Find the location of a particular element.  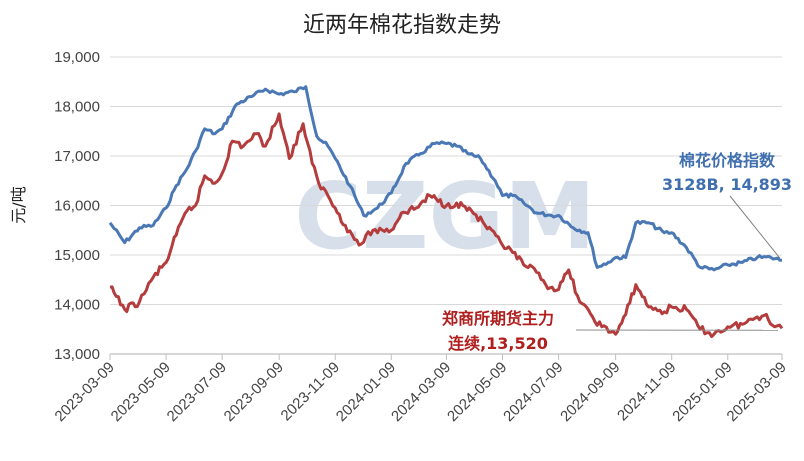

x-tick-label: 2023-03-09 is located at coordinates (85, 392).